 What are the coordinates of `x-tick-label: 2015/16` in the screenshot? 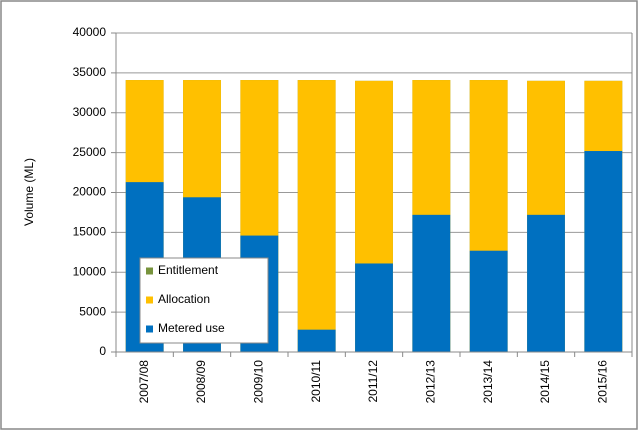 It's located at (603, 382).